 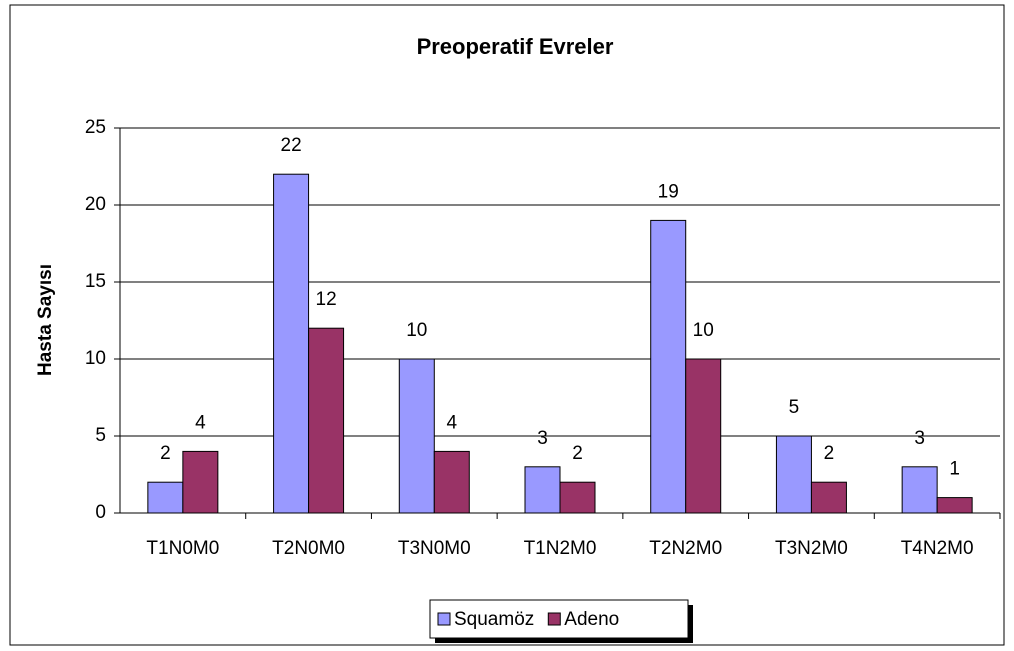 I want to click on y-tick-label: 25, so click(x=95, y=127).